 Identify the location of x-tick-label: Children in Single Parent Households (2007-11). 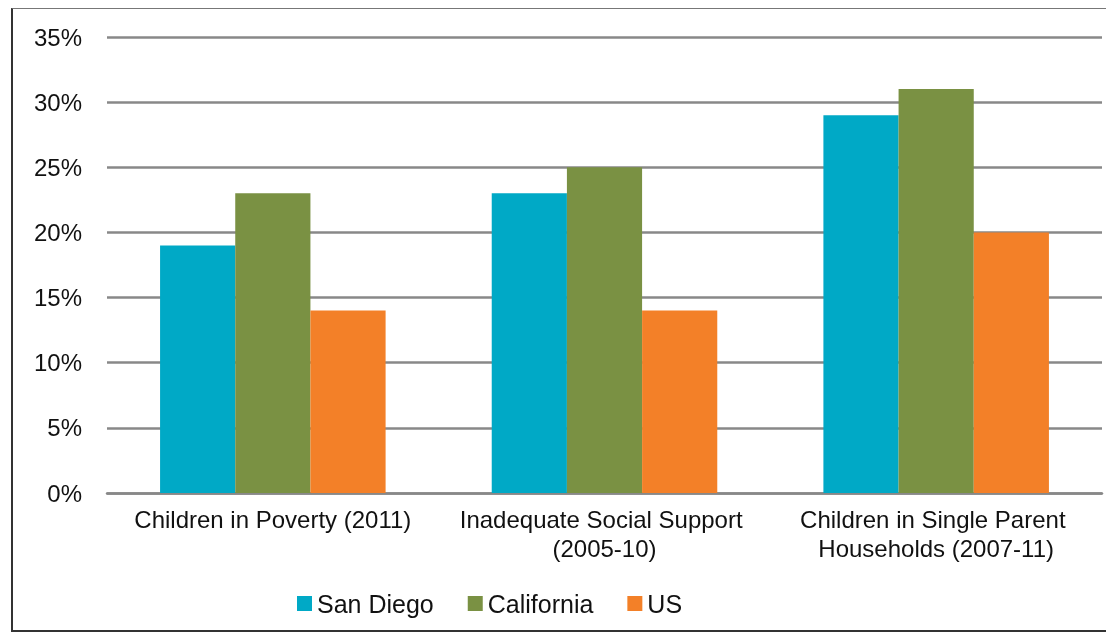
(936, 534).